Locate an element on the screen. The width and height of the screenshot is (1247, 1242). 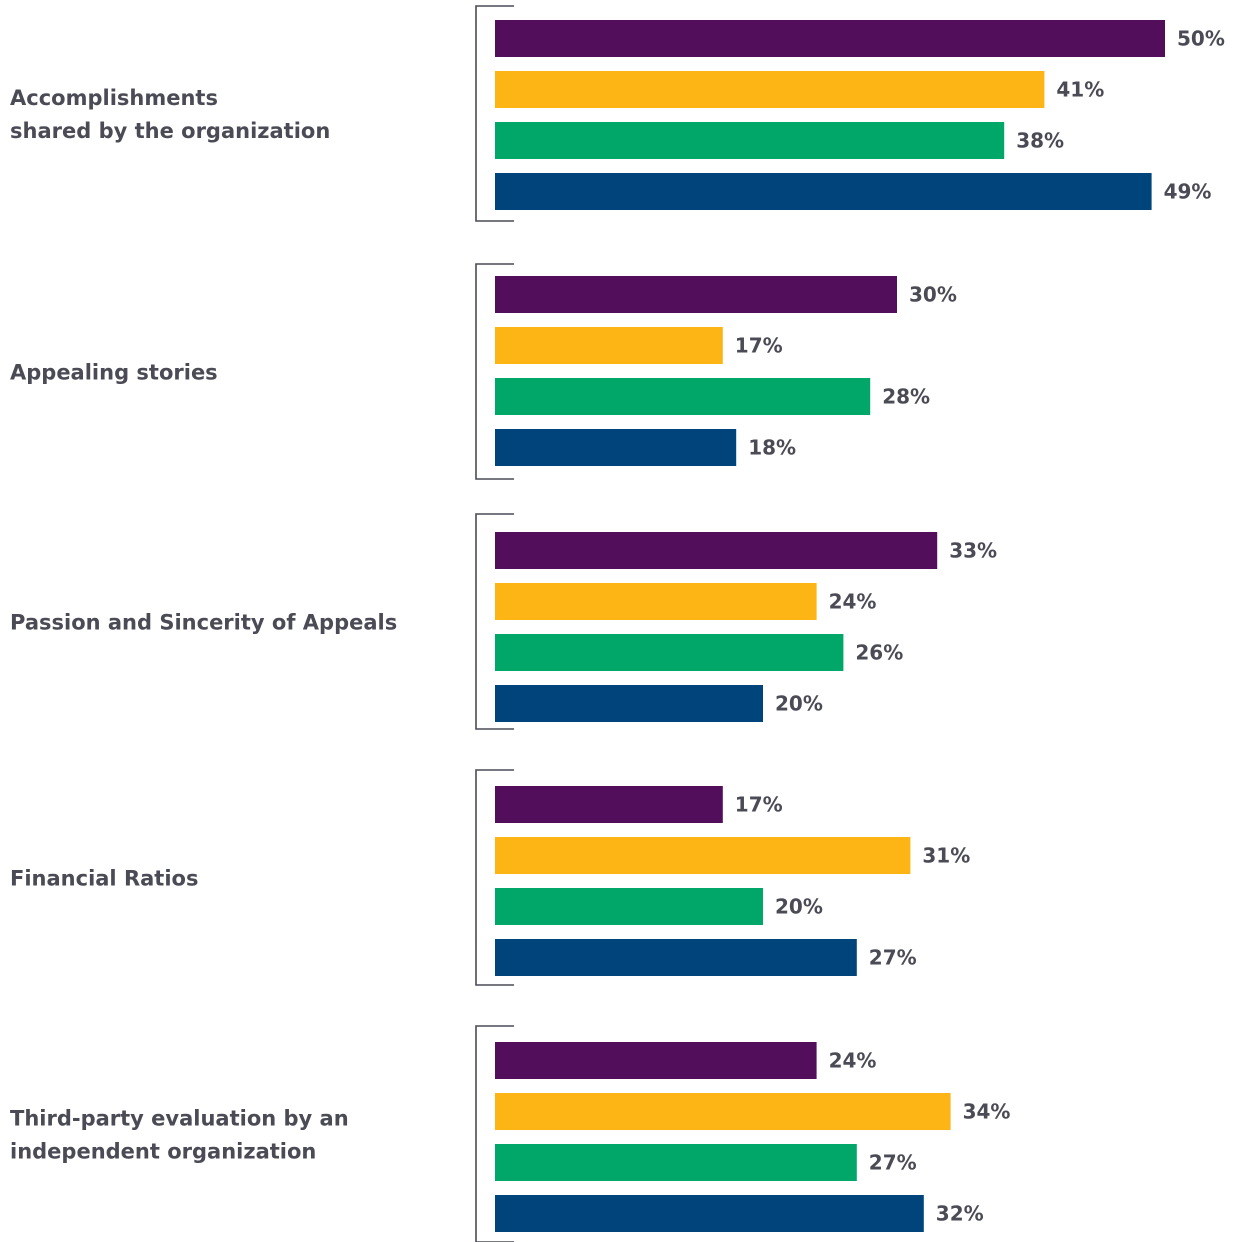
category-label-line: shared by the organization is located at coordinates (170, 131).